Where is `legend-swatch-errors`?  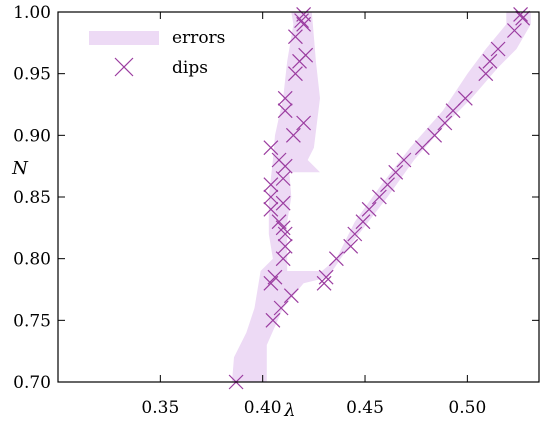
legend-swatch-errors is located at coordinates (124, 38).